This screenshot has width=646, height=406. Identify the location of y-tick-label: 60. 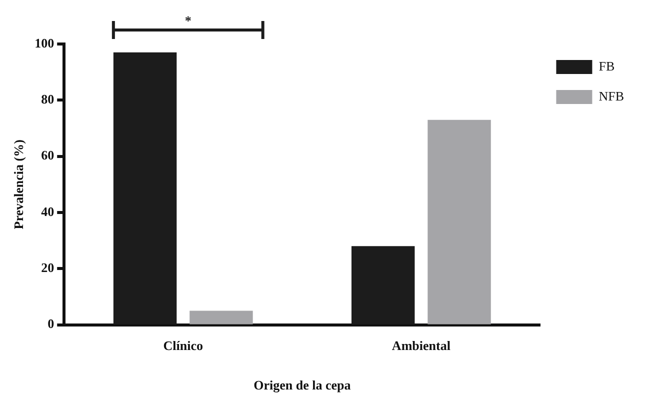
(47, 155).